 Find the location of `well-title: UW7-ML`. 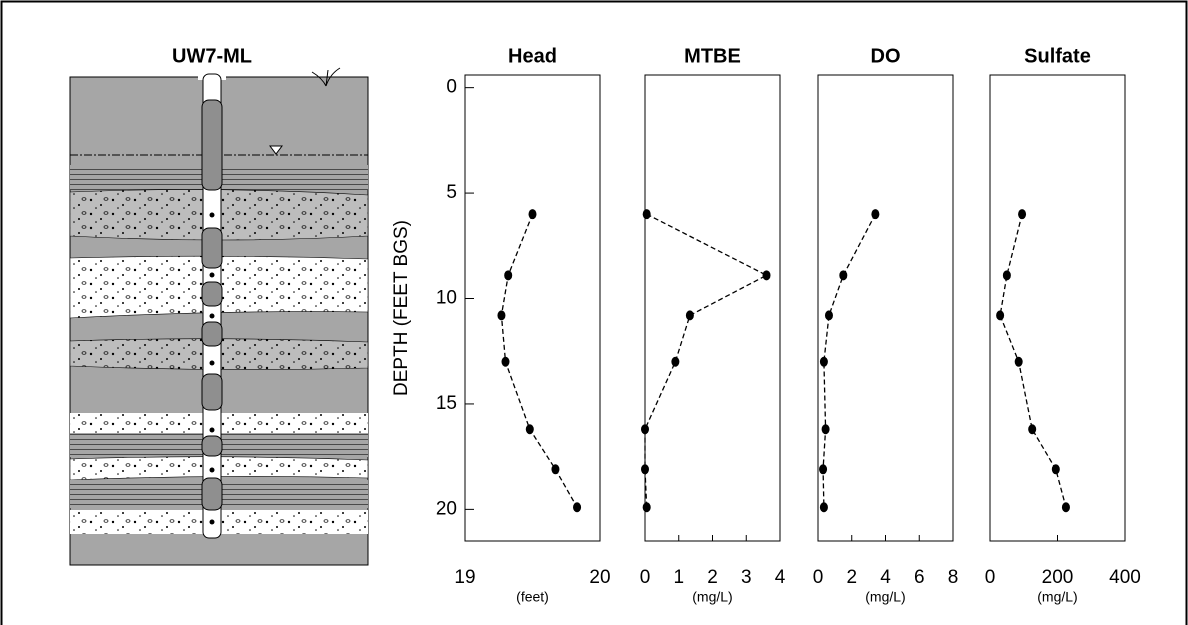

well-title: UW7-ML is located at coordinates (212, 56).